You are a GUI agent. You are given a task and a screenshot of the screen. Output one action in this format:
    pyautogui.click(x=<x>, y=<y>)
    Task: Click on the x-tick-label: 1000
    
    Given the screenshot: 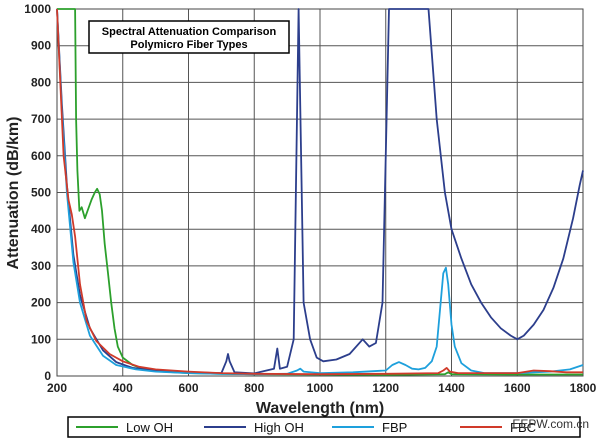 What is the action you would take?
    pyautogui.click(x=320, y=388)
    